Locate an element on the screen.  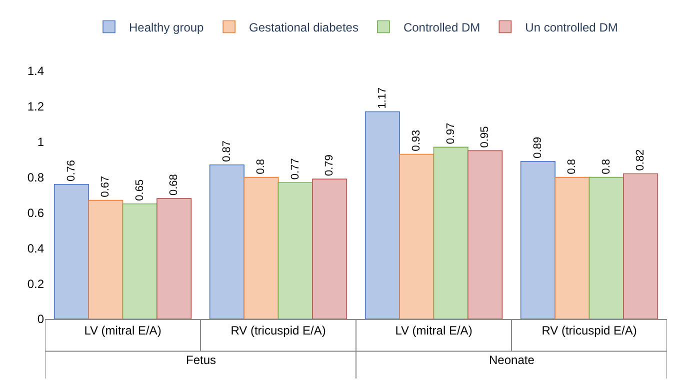
y-tick-label: 0 is located at coordinates (40, 319).